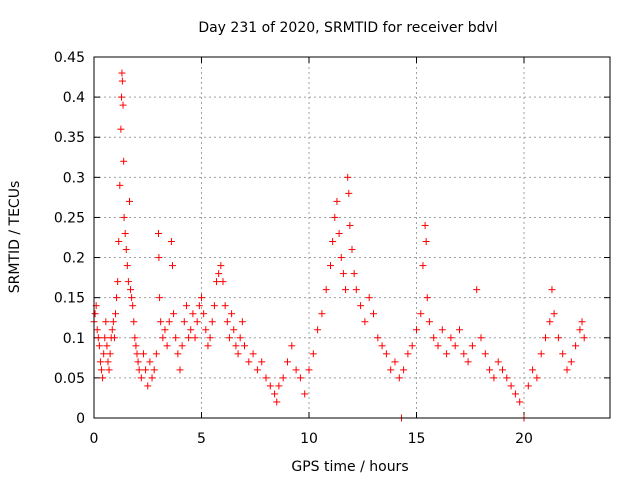 Image resolution: width=640 pixels, height=480 pixels. What do you see at coordinates (74, 98) in the screenshot?
I see `y-tick-label: 0.4` at bounding box center [74, 98].